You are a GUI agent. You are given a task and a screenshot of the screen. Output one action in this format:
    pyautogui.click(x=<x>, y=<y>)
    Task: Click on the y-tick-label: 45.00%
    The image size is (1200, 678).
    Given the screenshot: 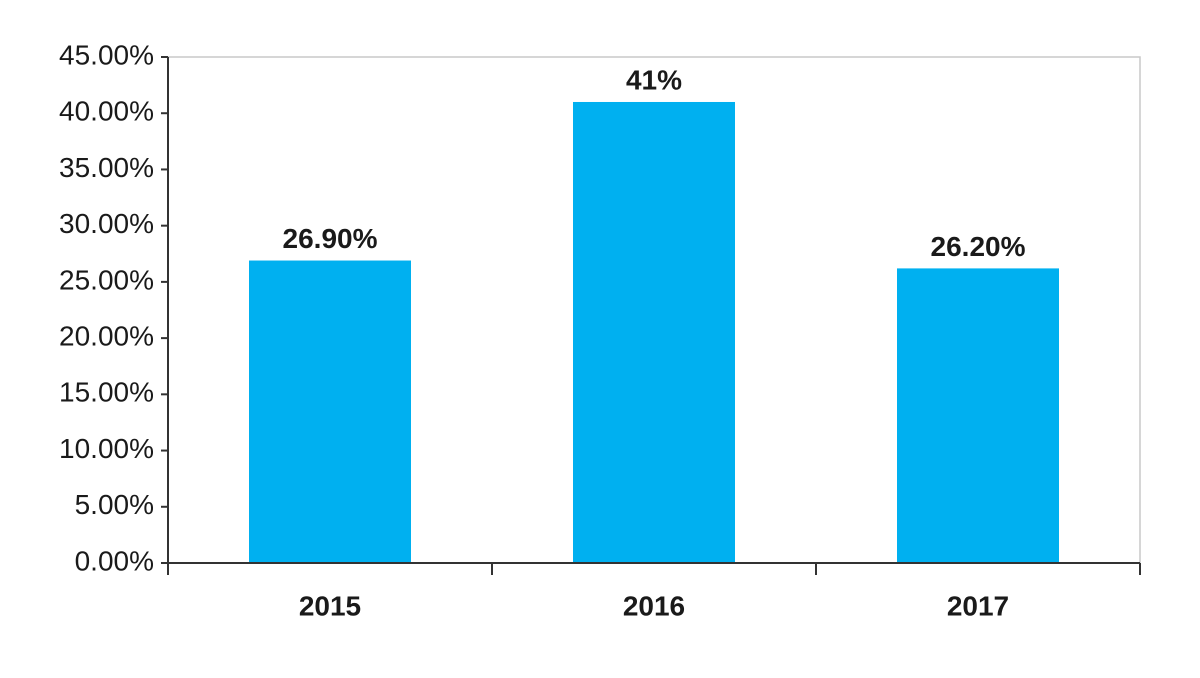 What is the action you would take?
    pyautogui.click(x=106, y=54)
    